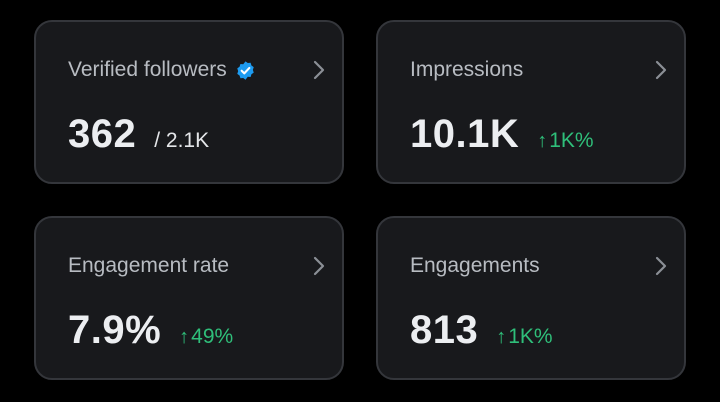 The width and height of the screenshot is (720, 402). Describe the element at coordinates (147, 69) in the screenshot. I see `card-title: Verified followers` at that location.